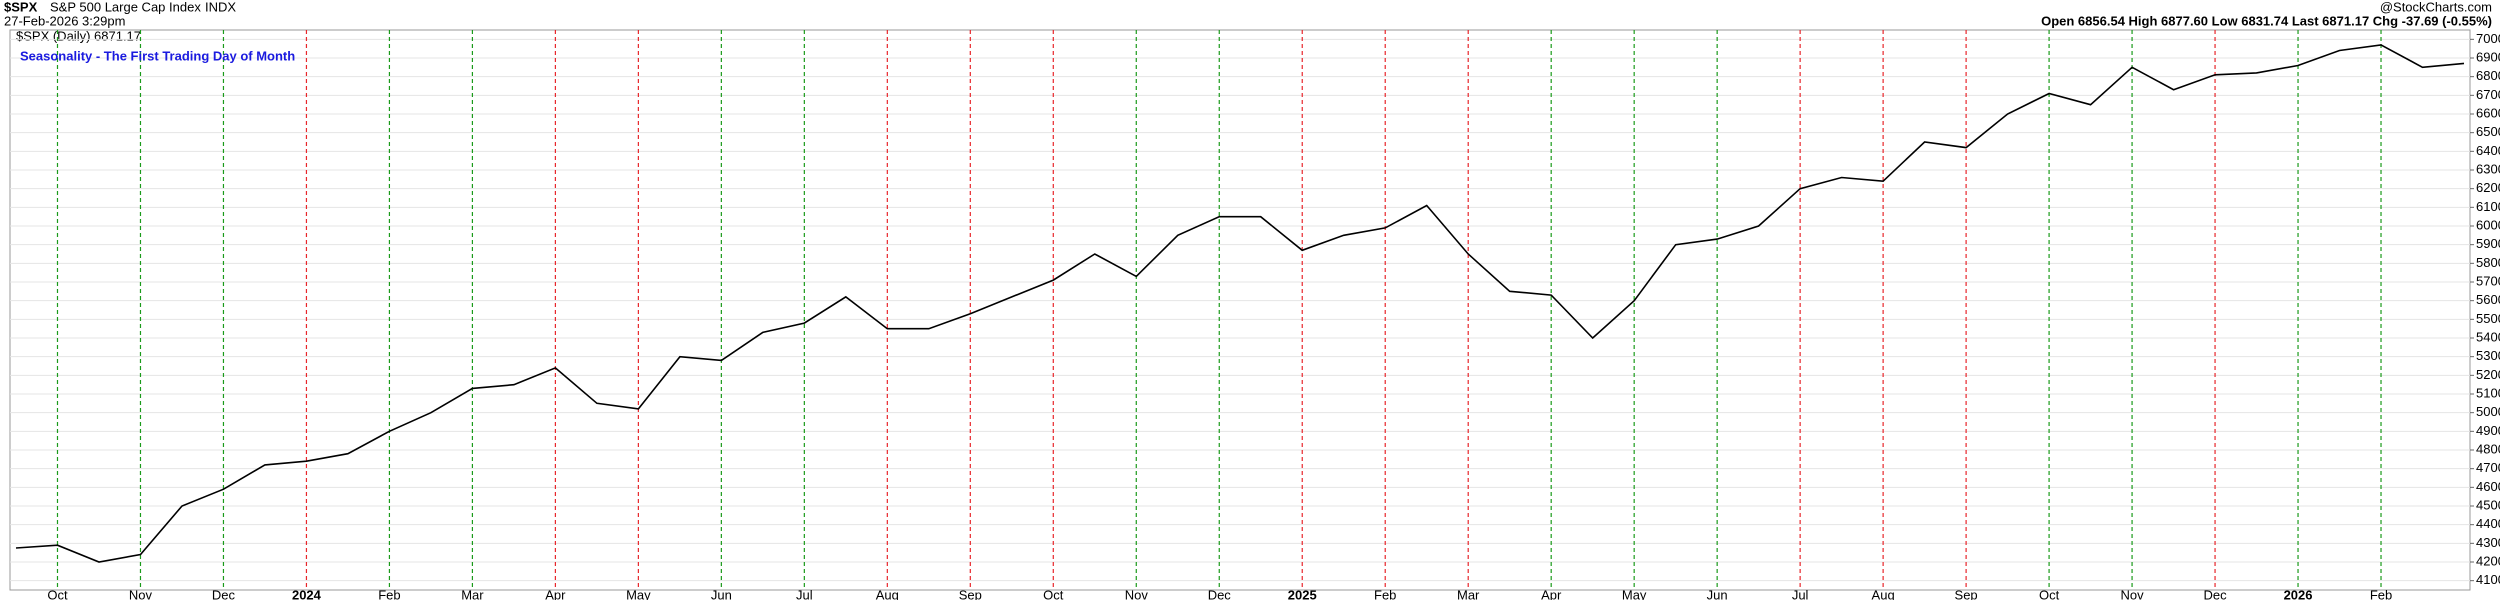 This screenshot has width=2500, height=600. Describe the element at coordinates (220, 7) in the screenshot. I see `exchange: INDX` at that location.